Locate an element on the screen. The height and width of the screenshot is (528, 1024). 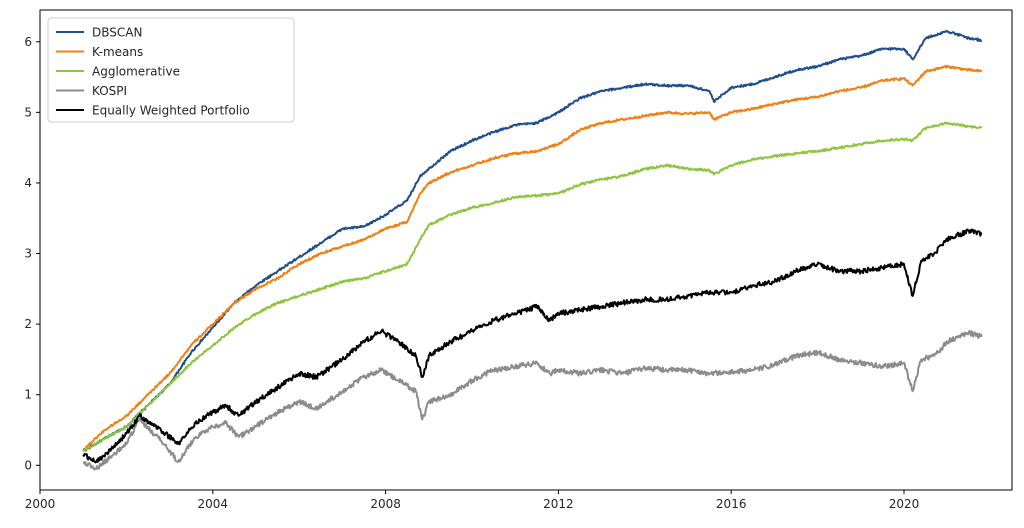
x-tick-label: 2008 is located at coordinates (385, 504).